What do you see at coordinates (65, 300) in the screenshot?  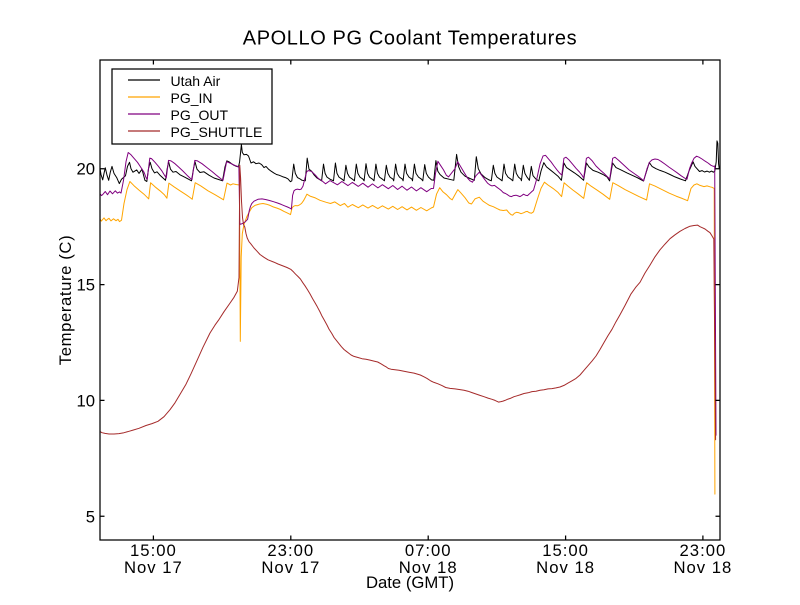 I see `svg-text: Temperature (C)` at bounding box center [65, 300].